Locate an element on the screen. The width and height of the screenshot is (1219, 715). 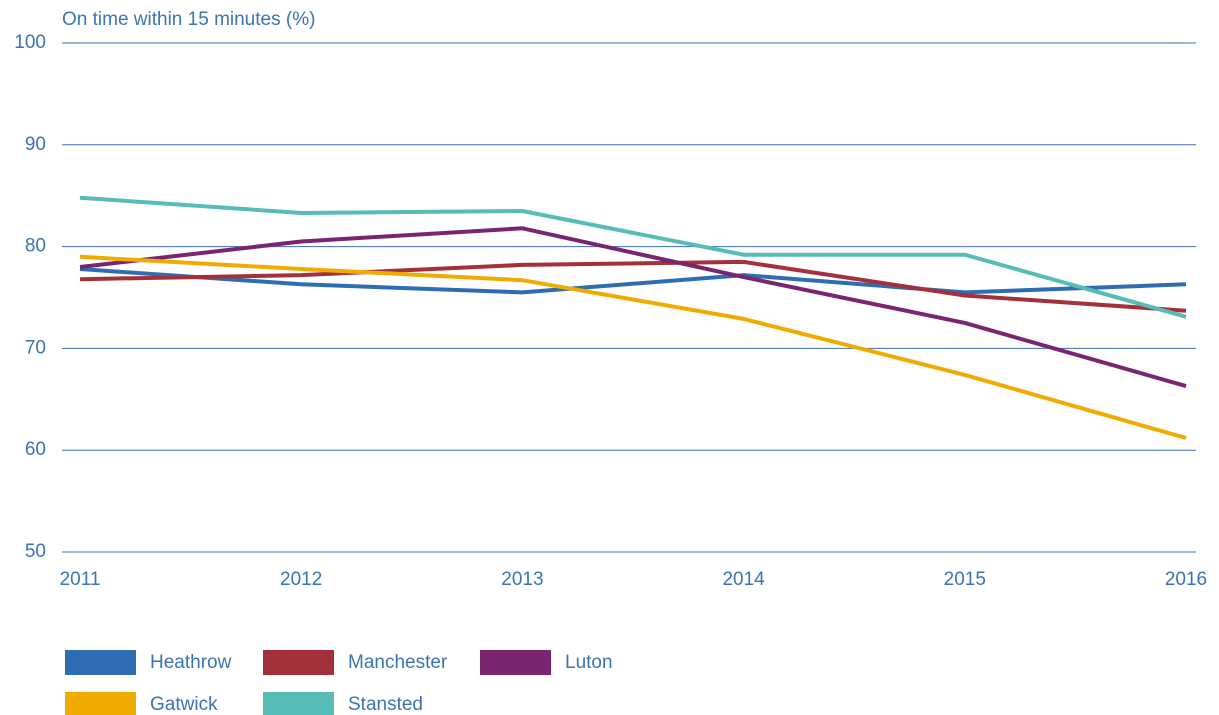
y-tick-label: 90 is located at coordinates (35, 144).